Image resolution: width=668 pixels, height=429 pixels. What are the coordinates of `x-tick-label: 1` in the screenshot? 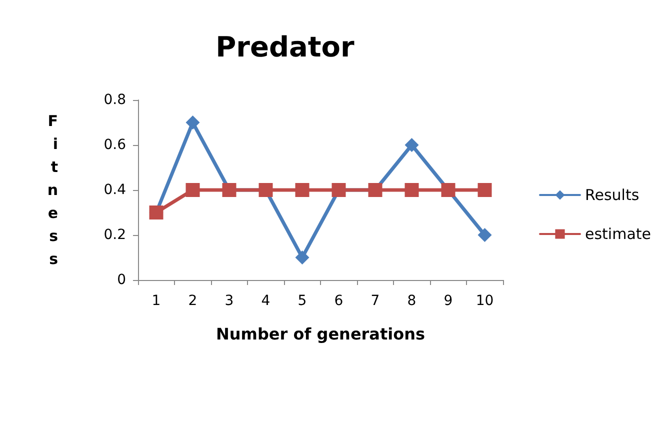 It's located at (156, 301).